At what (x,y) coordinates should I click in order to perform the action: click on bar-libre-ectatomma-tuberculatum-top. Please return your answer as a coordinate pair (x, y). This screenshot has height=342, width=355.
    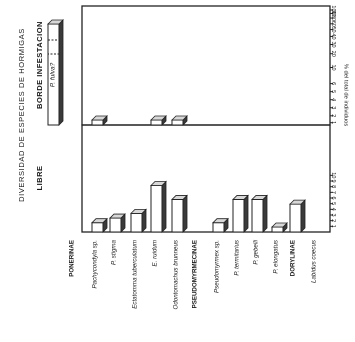
    Looking at the image, I should click on (138, 211).